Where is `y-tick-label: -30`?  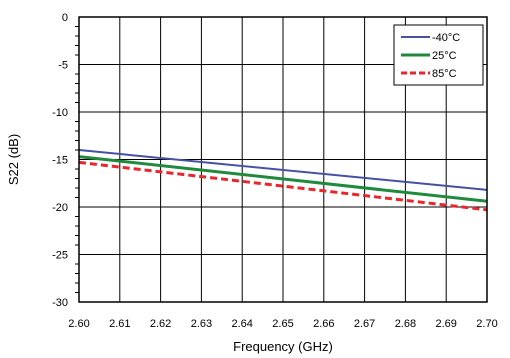
y-tick-label: -30 is located at coordinates (60, 303).